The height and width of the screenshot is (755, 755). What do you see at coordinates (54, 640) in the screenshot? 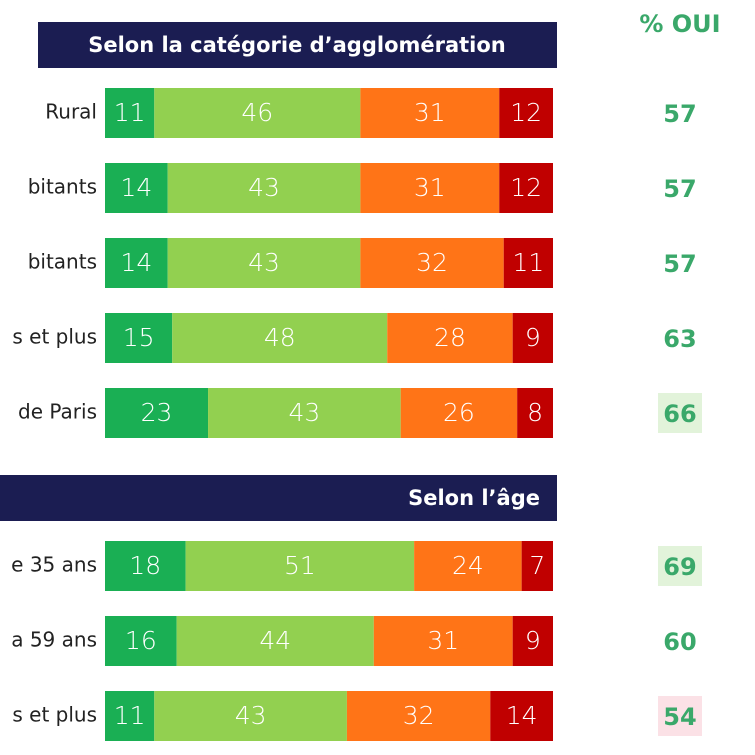
I see `category-label: a 59 ans` at bounding box center [54, 640].